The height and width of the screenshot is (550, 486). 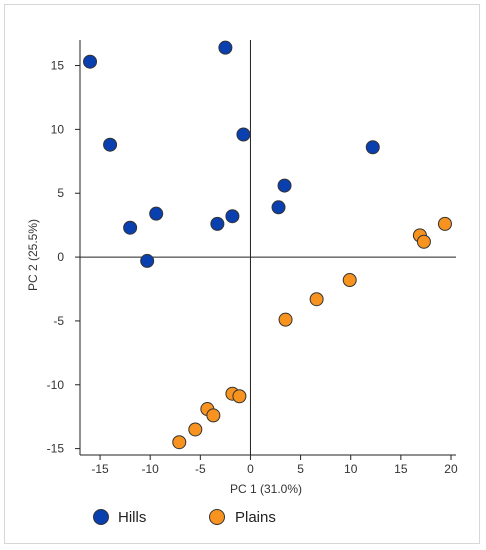 What do you see at coordinates (266, 489) in the screenshot?
I see `x-axis-title: PC 1 (31.0%)` at bounding box center [266, 489].